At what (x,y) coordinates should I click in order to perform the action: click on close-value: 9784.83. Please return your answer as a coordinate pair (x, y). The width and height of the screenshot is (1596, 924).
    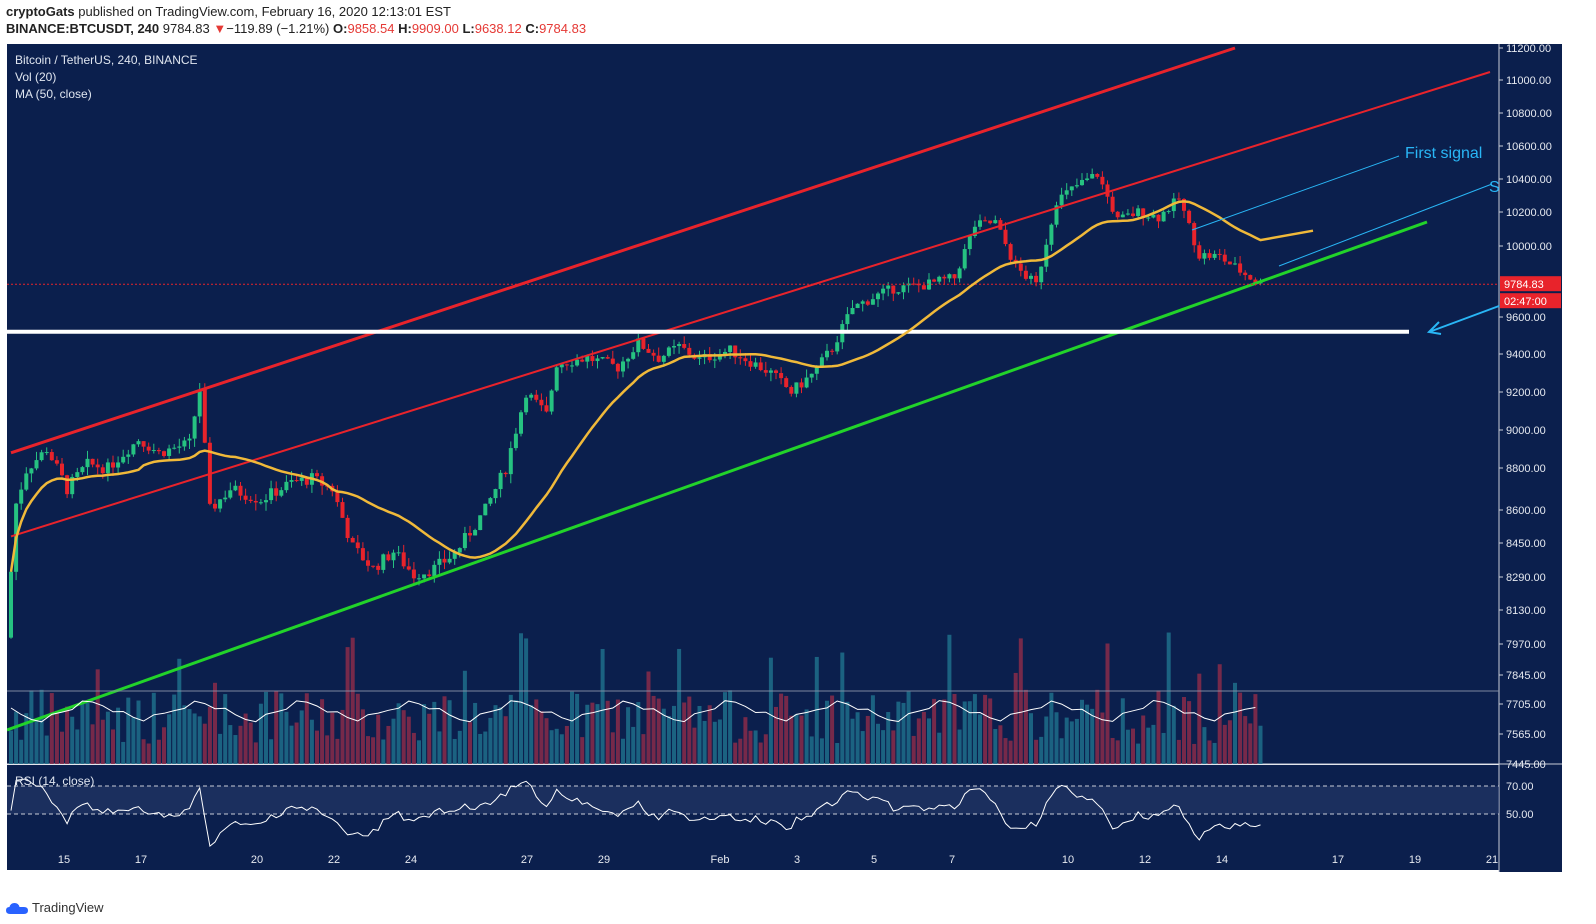
    Looking at the image, I should click on (563, 28).